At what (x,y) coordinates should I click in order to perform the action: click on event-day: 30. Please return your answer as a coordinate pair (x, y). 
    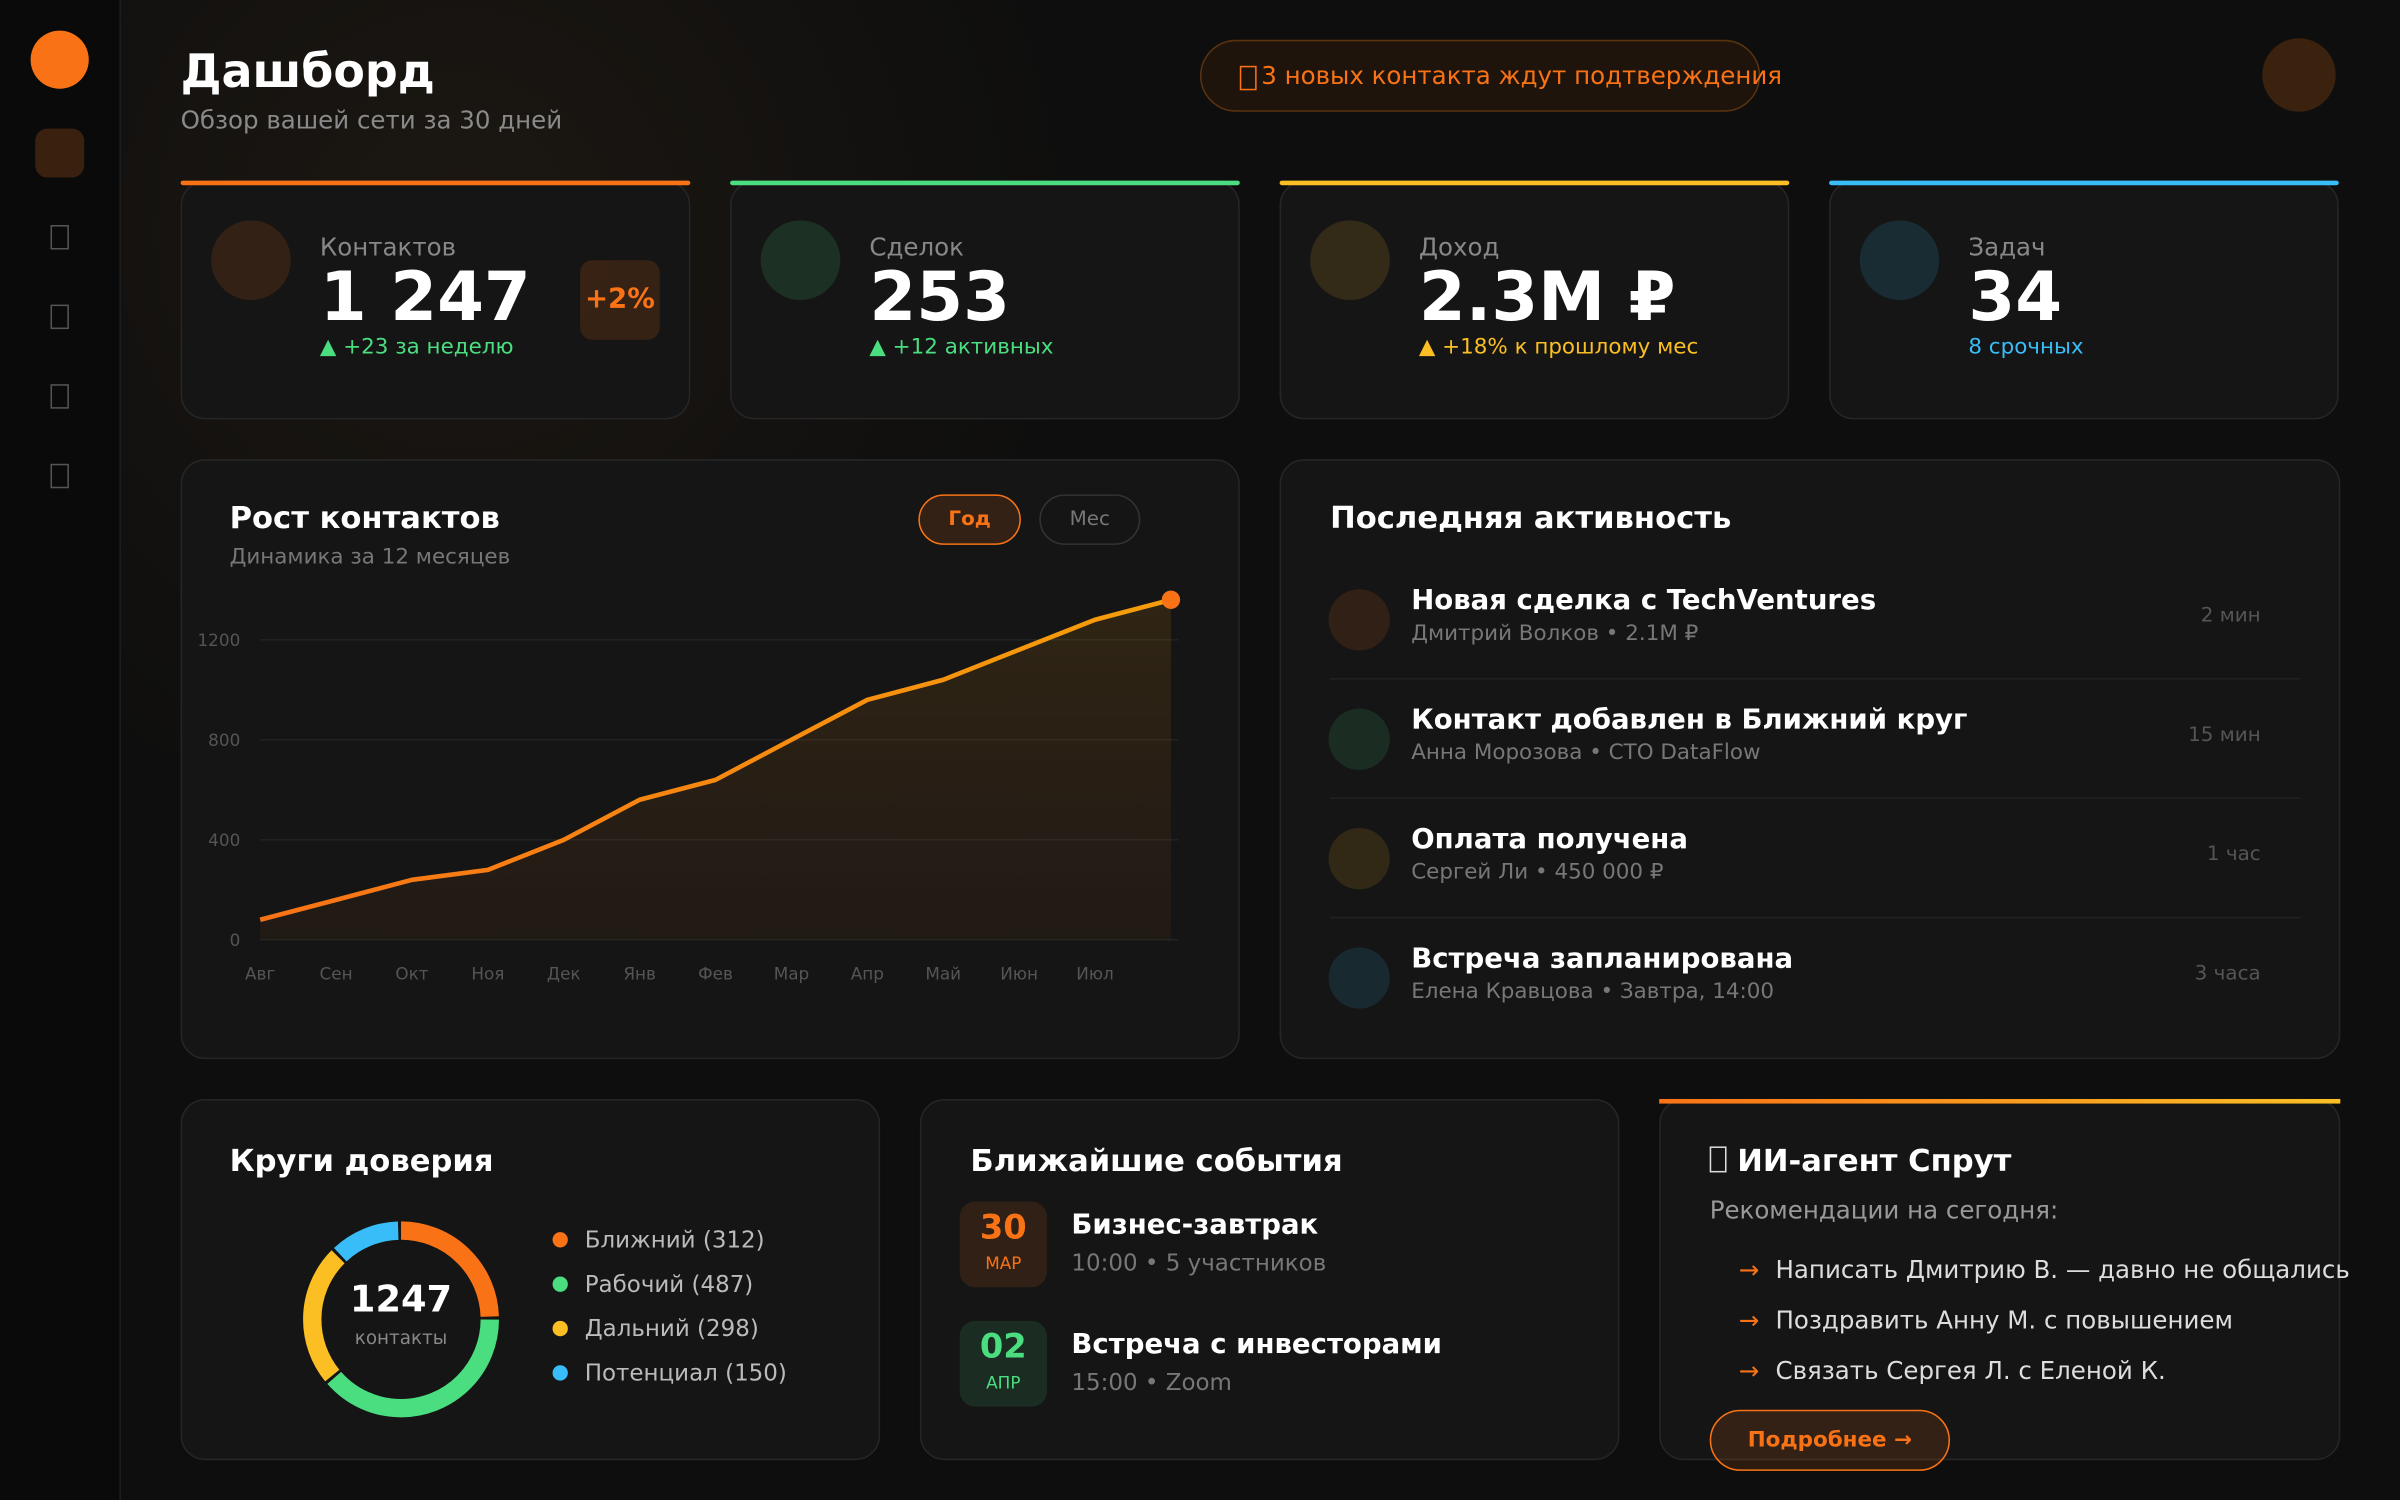
    Looking at the image, I should click on (1003, 1228).